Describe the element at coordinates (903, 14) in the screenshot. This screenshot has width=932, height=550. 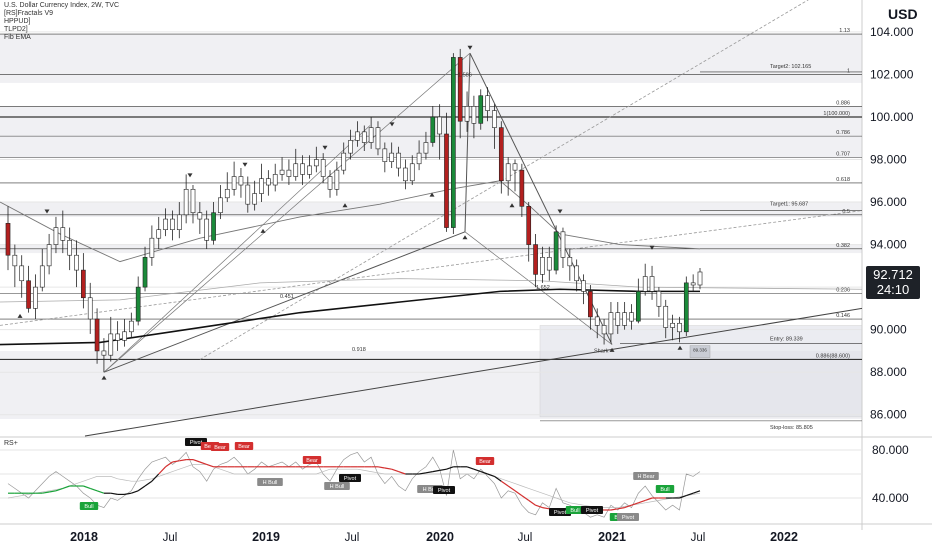
I see `currency-label: USD` at that location.